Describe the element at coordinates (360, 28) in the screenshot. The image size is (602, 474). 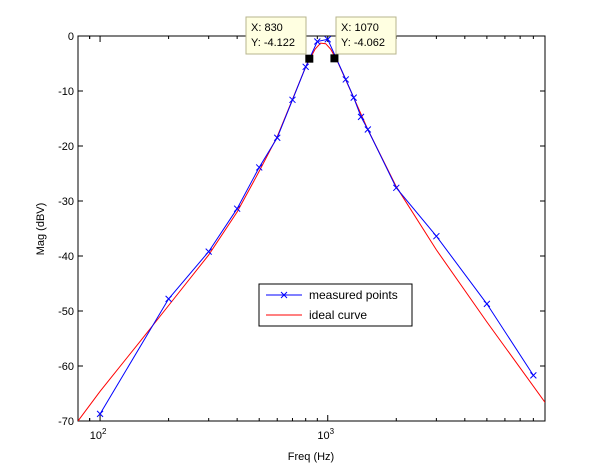
I see `datatip-2-x: X: 1070` at that location.